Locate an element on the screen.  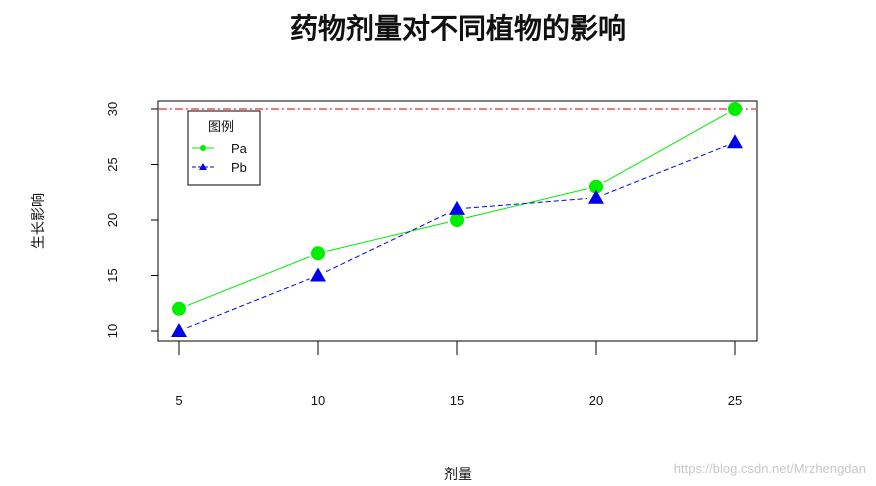
watermark: https://blog.csdn.net/Mrzhengdan is located at coordinates (770, 468).